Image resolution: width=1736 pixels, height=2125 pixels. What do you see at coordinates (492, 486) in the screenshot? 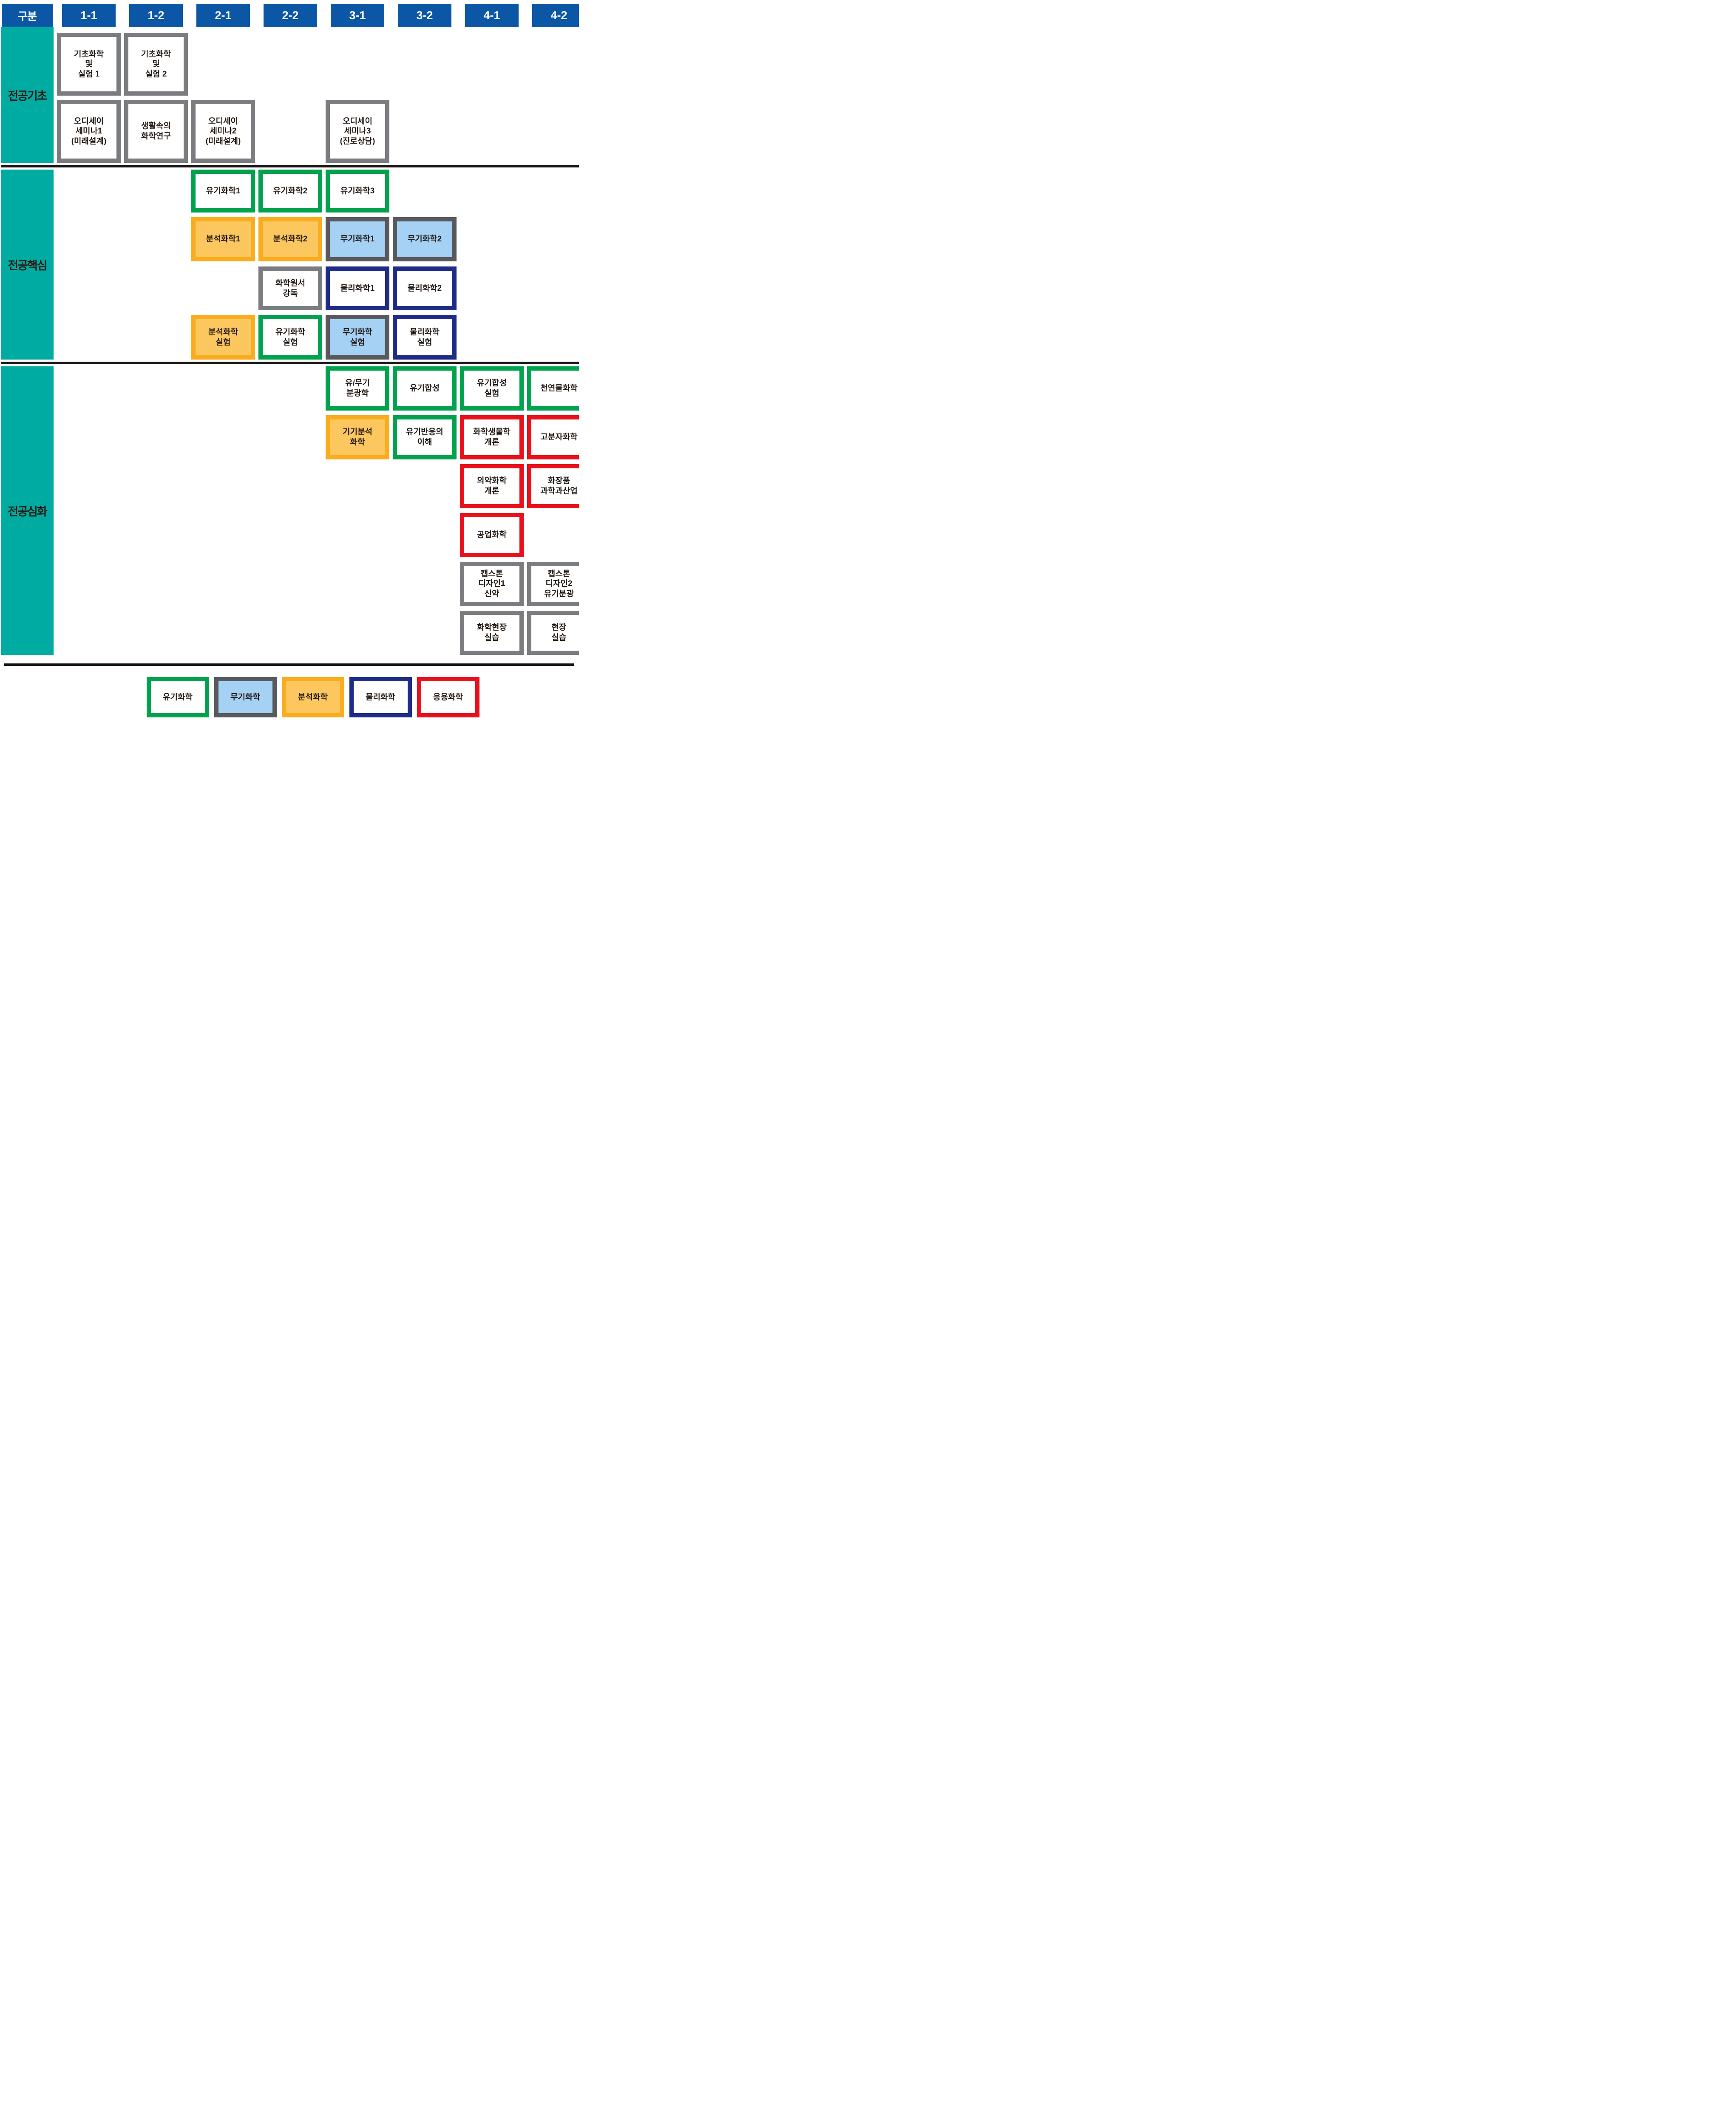
I see `course-medicinal-chemistry-intro: 의약화학 개론` at bounding box center [492, 486].